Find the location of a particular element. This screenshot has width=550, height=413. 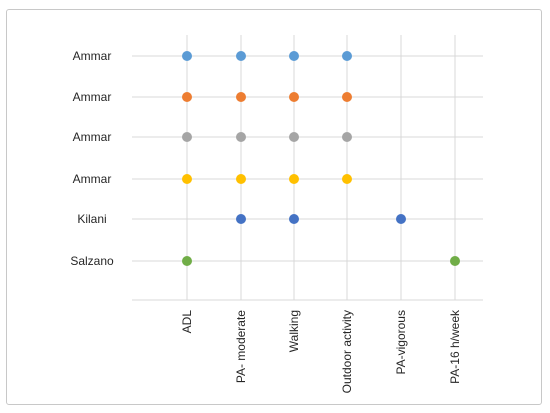

x-tick-label: ADL is located at coordinates (187, 322).